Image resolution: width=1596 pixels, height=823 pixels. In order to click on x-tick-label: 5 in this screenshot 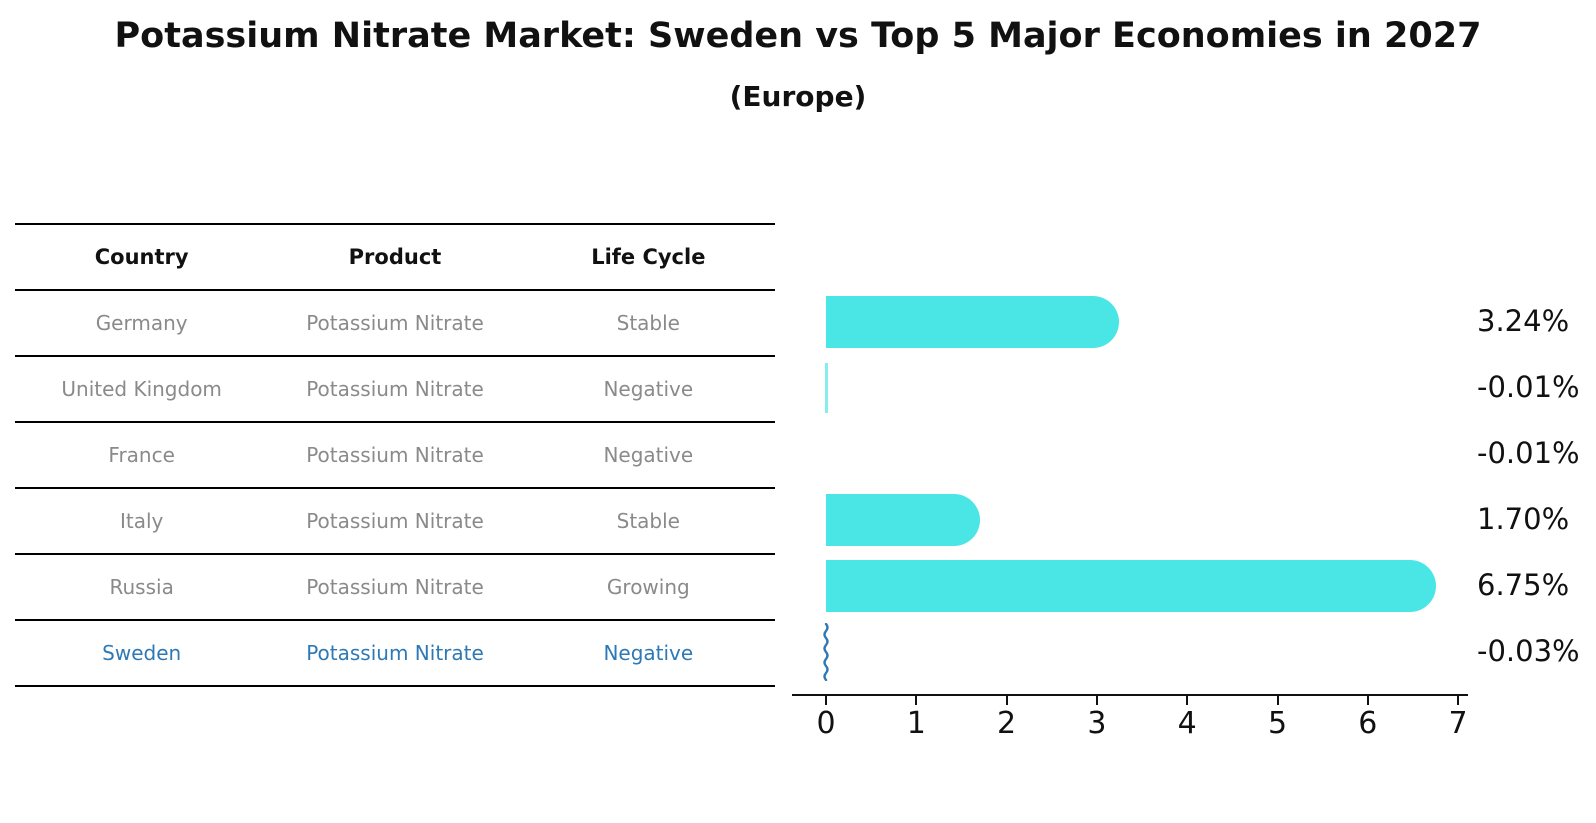, I will do `click(1277, 723)`.